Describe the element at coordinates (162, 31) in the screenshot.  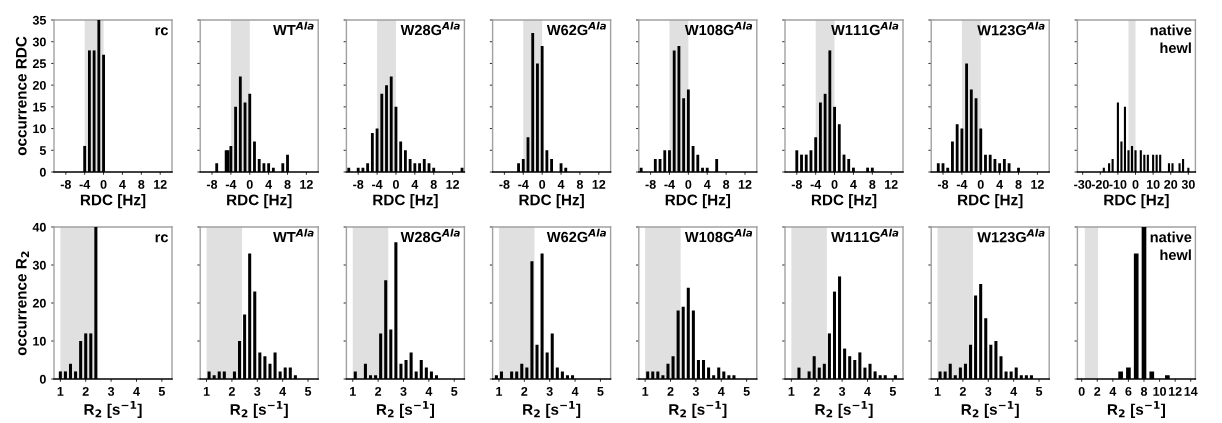
I see `chart-title: rc` at that location.